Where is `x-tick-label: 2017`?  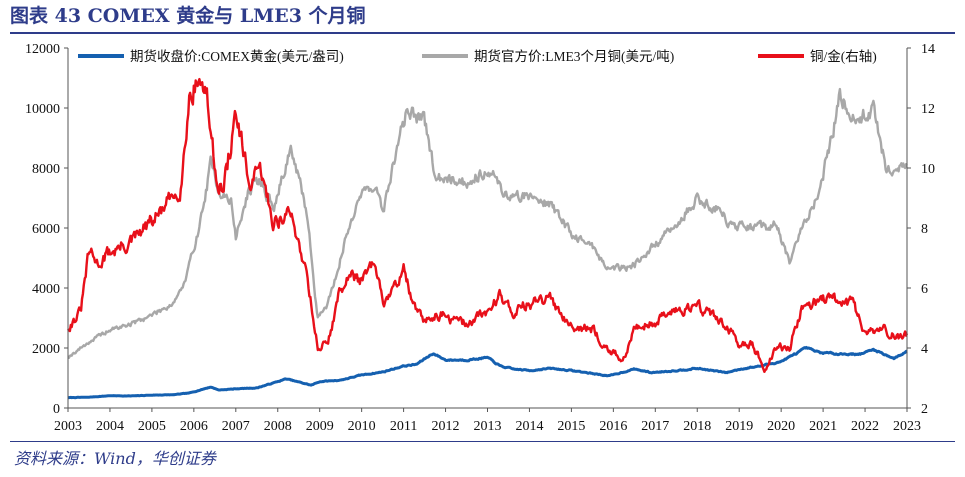 x-tick-label: 2017 is located at coordinates (655, 426).